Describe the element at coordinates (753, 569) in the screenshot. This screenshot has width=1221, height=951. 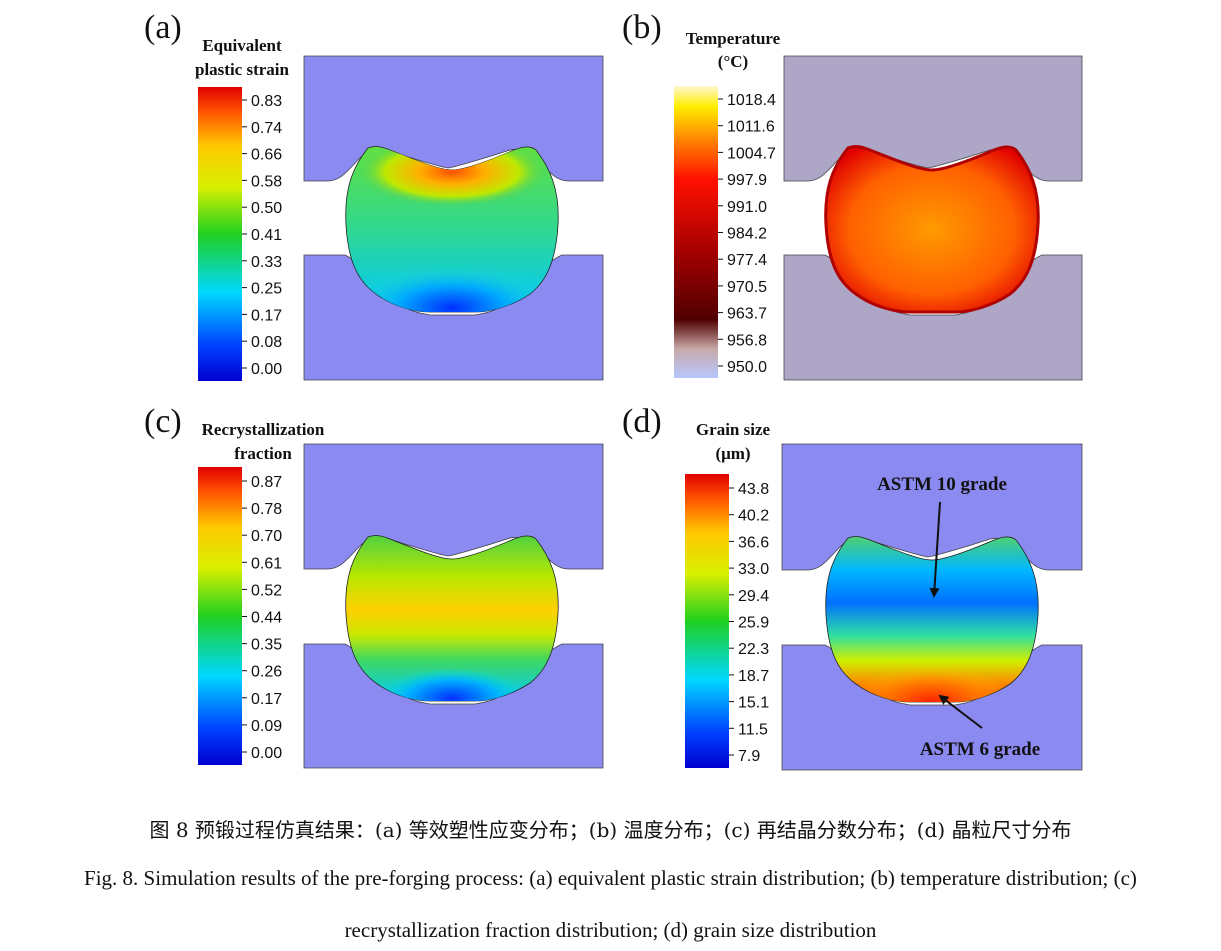
I see `colorbar-tick-label: 33.0` at that location.